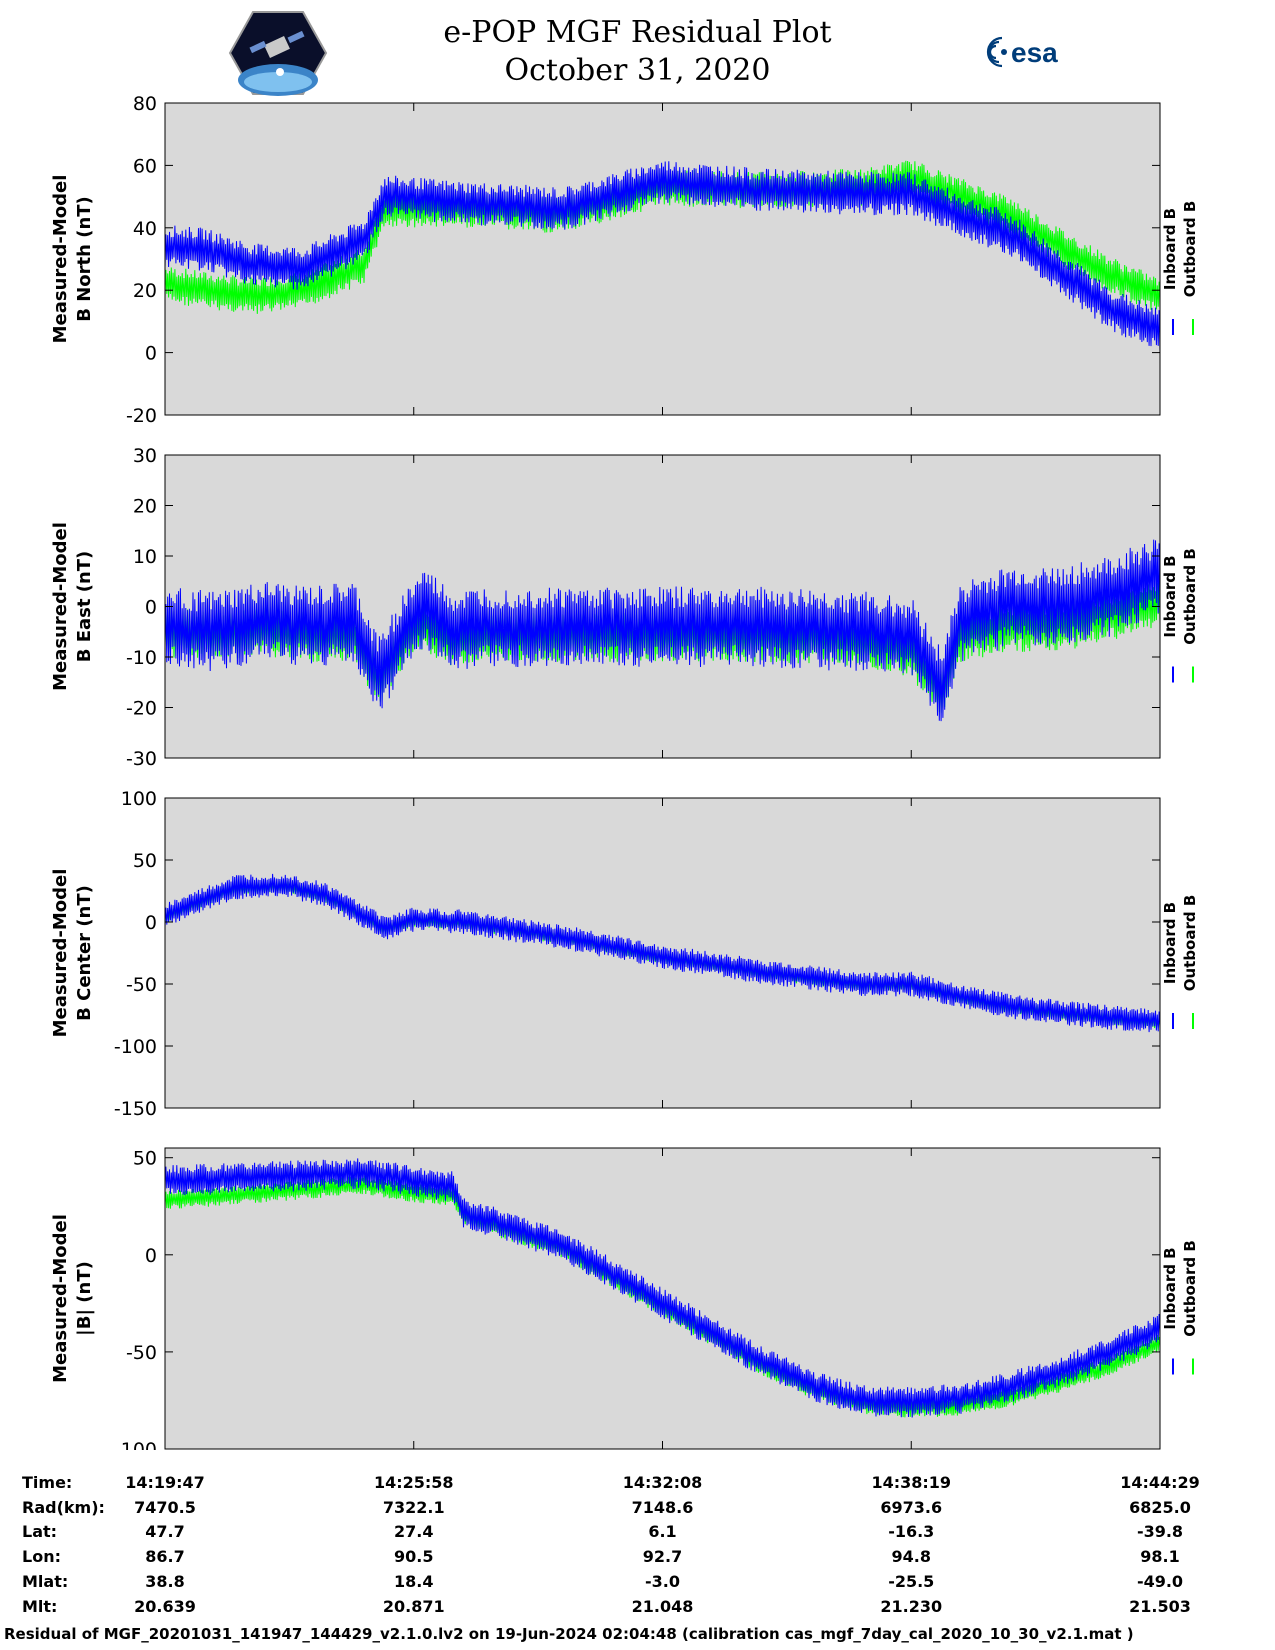  I want to click on y-tick-label: 80, so click(145, 104).